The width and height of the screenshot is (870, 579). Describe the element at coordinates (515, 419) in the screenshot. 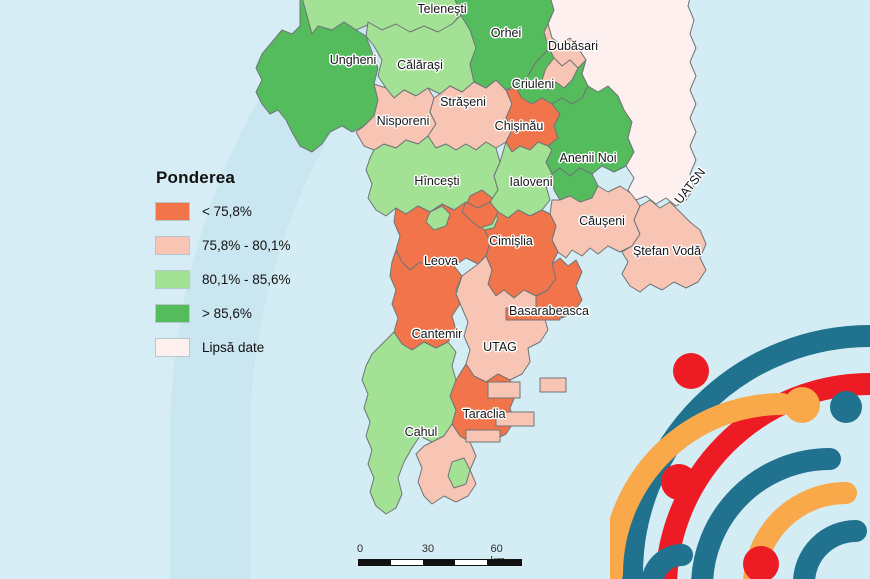

I see `region-pink-patch-b` at that location.